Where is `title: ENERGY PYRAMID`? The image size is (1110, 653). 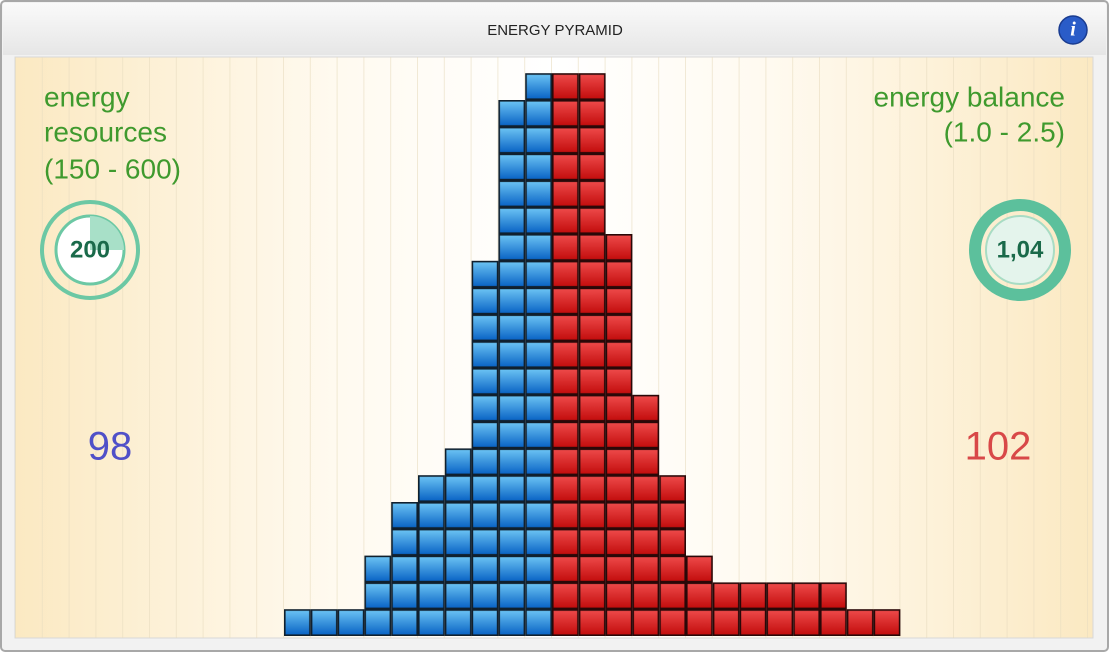 title: ENERGY PYRAMID is located at coordinates (555, 30).